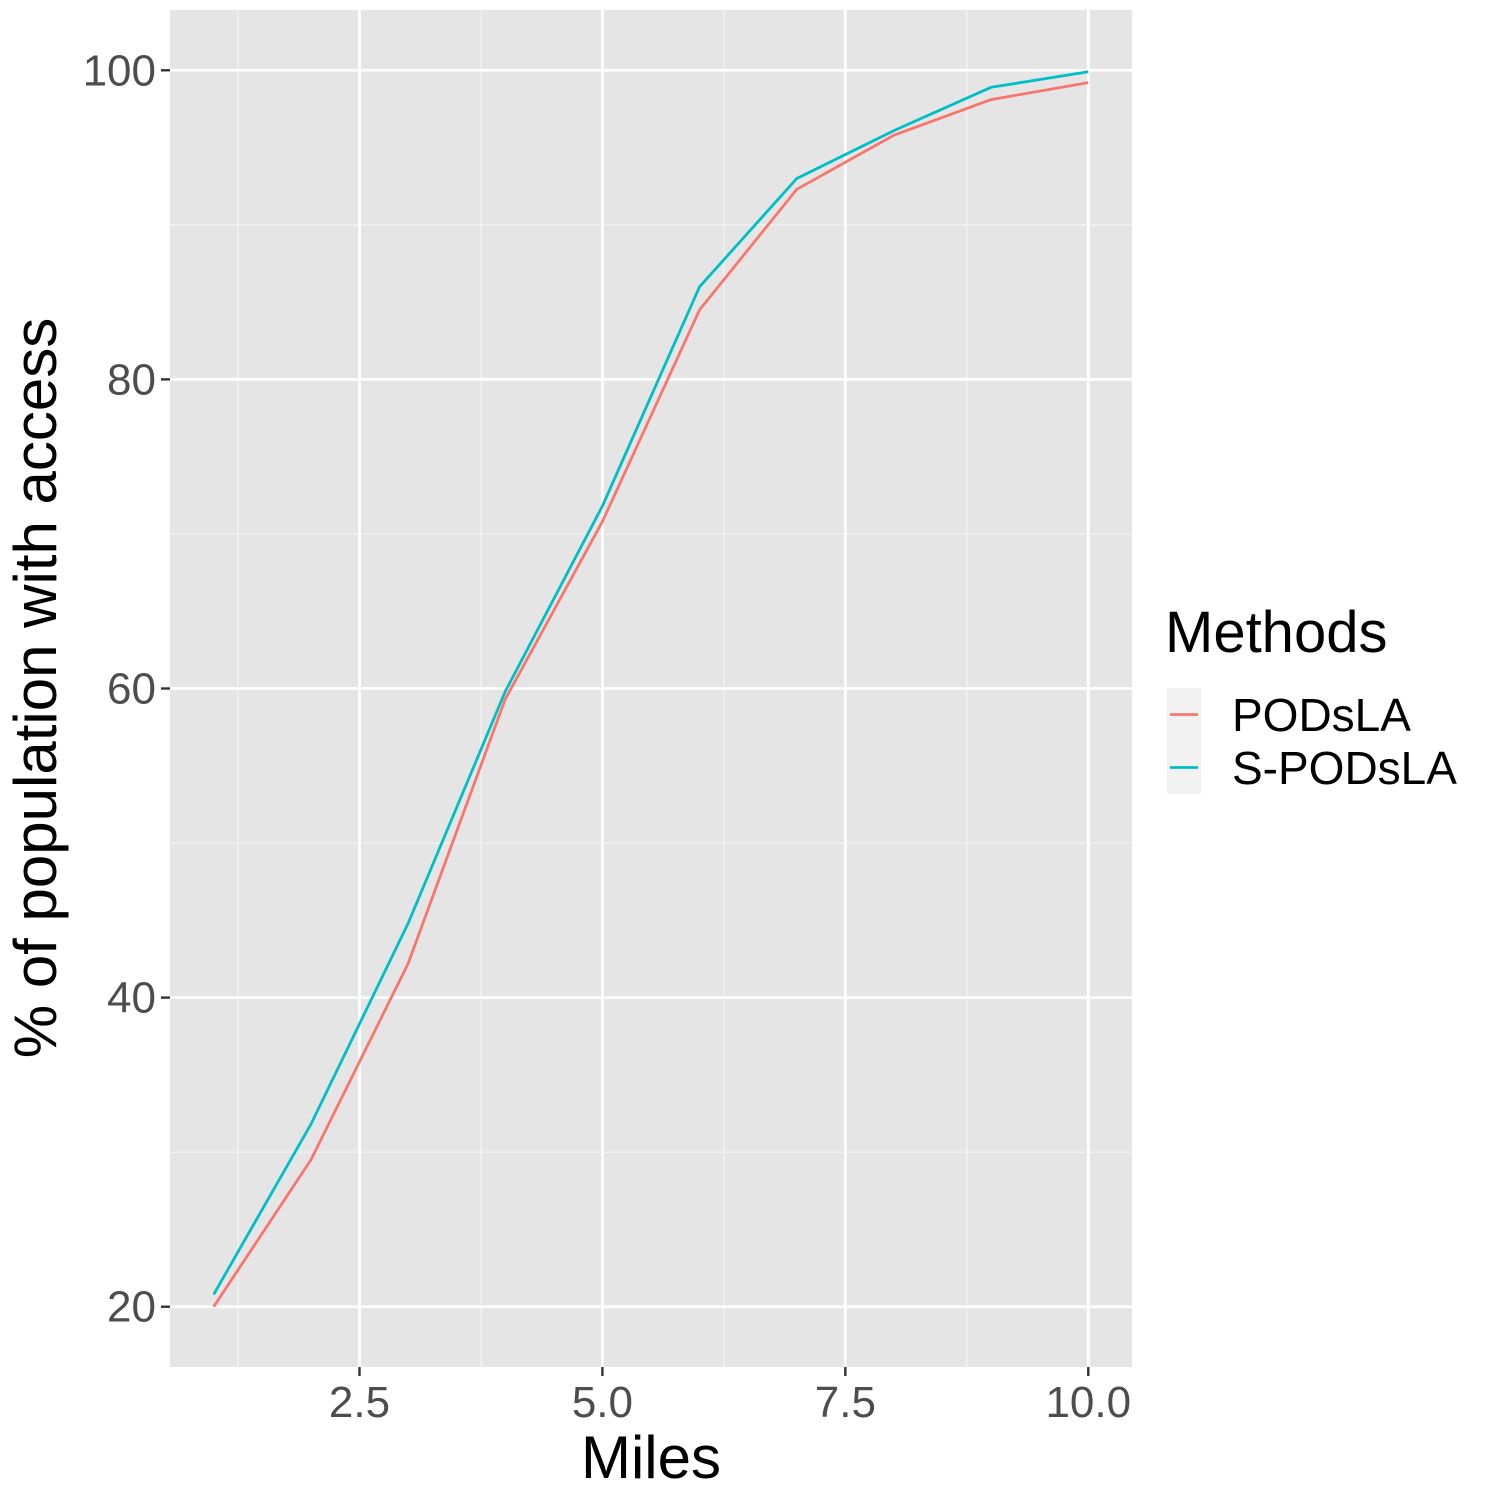  Describe the element at coordinates (35, 688) in the screenshot. I see `y-axis-title: % of population with access` at that location.